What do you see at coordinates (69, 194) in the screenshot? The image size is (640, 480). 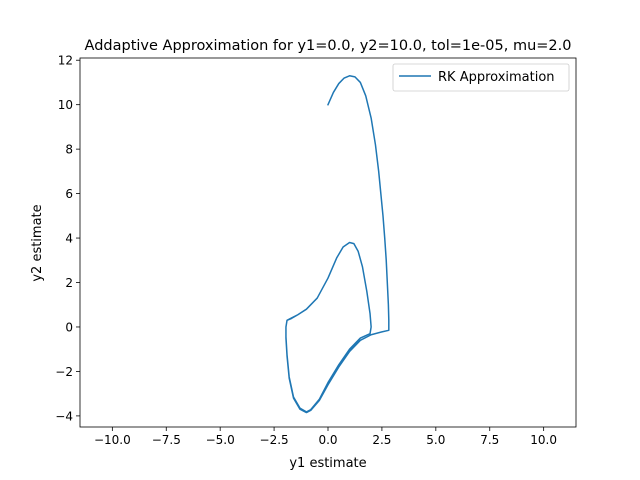 I see `y-tick-label: 6` at bounding box center [69, 194].